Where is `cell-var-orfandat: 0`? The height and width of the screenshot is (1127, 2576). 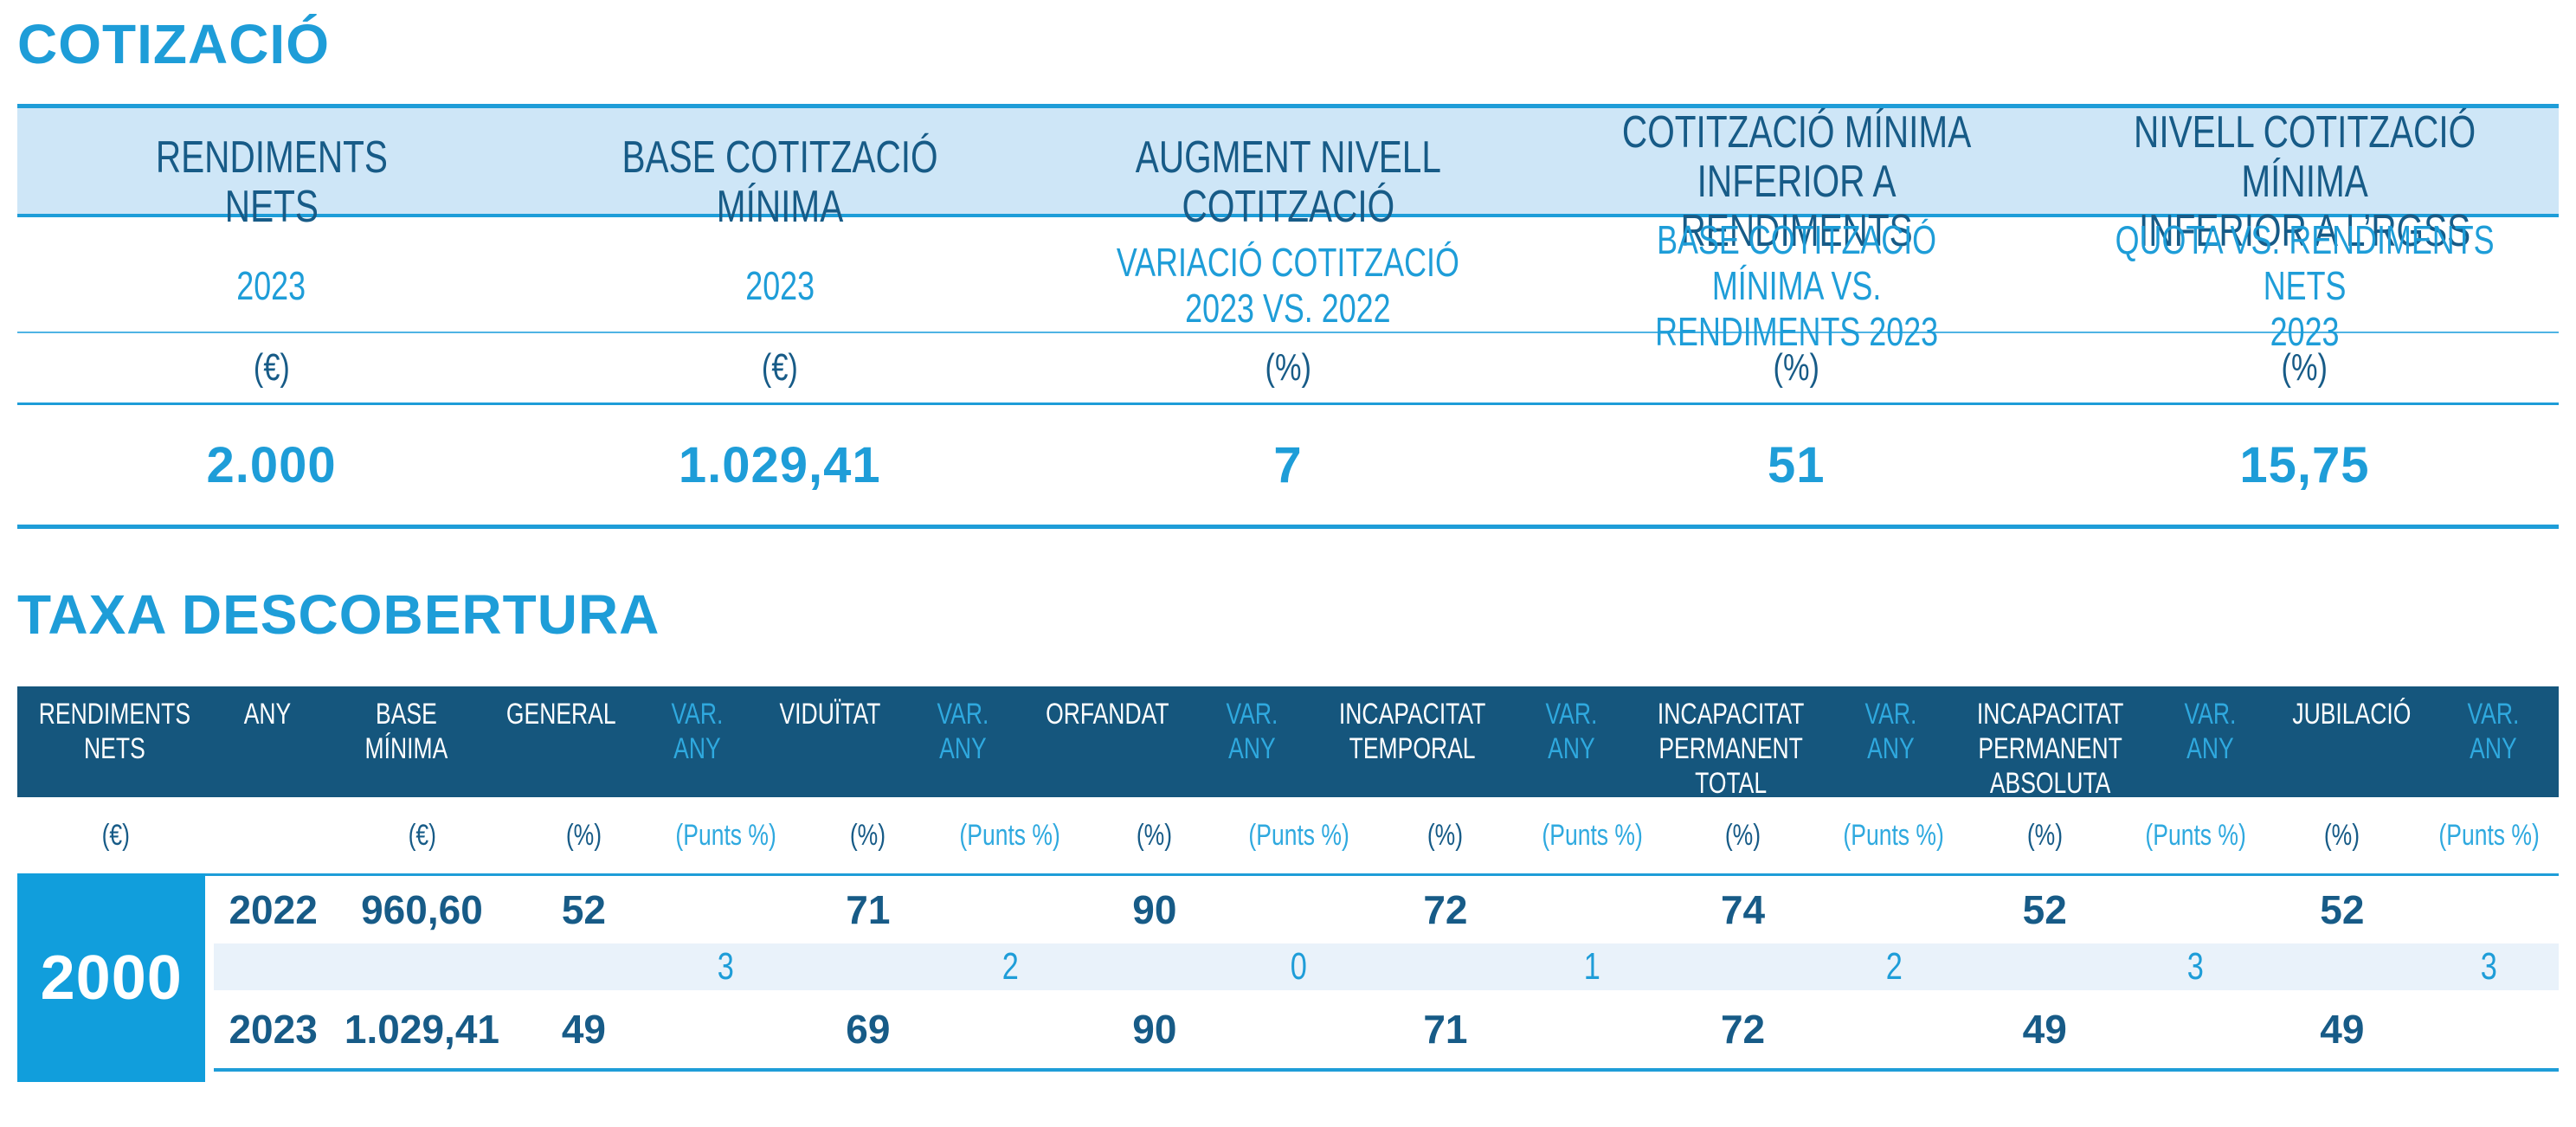
cell-var-orfandat: 0 is located at coordinates (1299, 967).